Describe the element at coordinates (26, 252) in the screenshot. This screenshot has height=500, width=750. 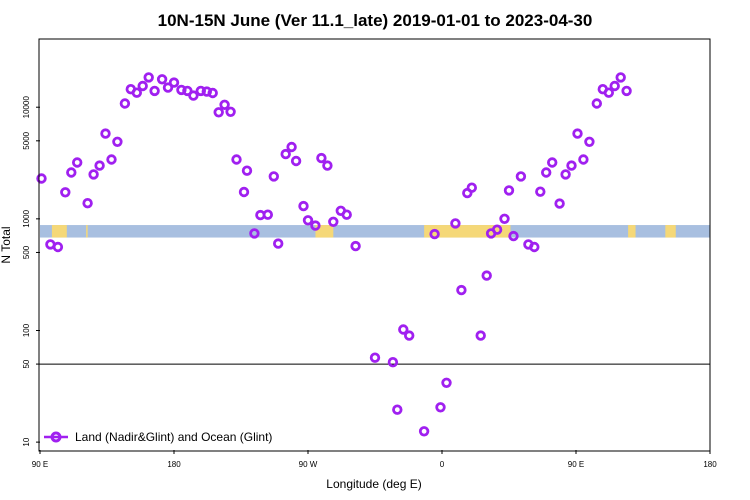
I see `y-tick-label: 500` at that location.